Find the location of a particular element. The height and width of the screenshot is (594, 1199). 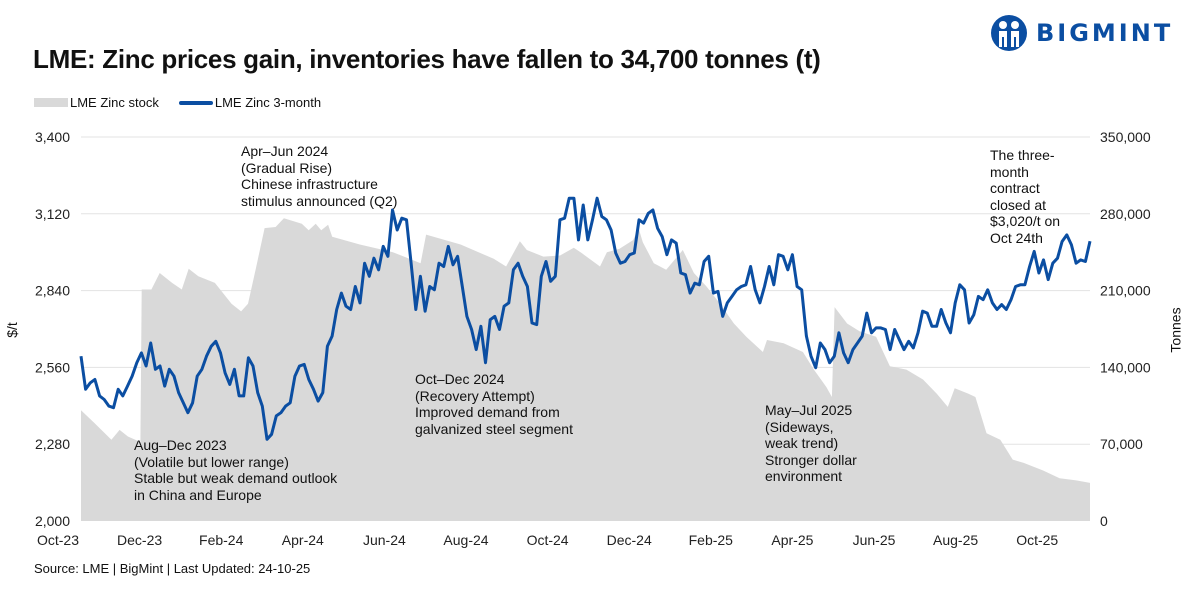

annotation-line: Stable but weak demand outlook is located at coordinates (236, 478).